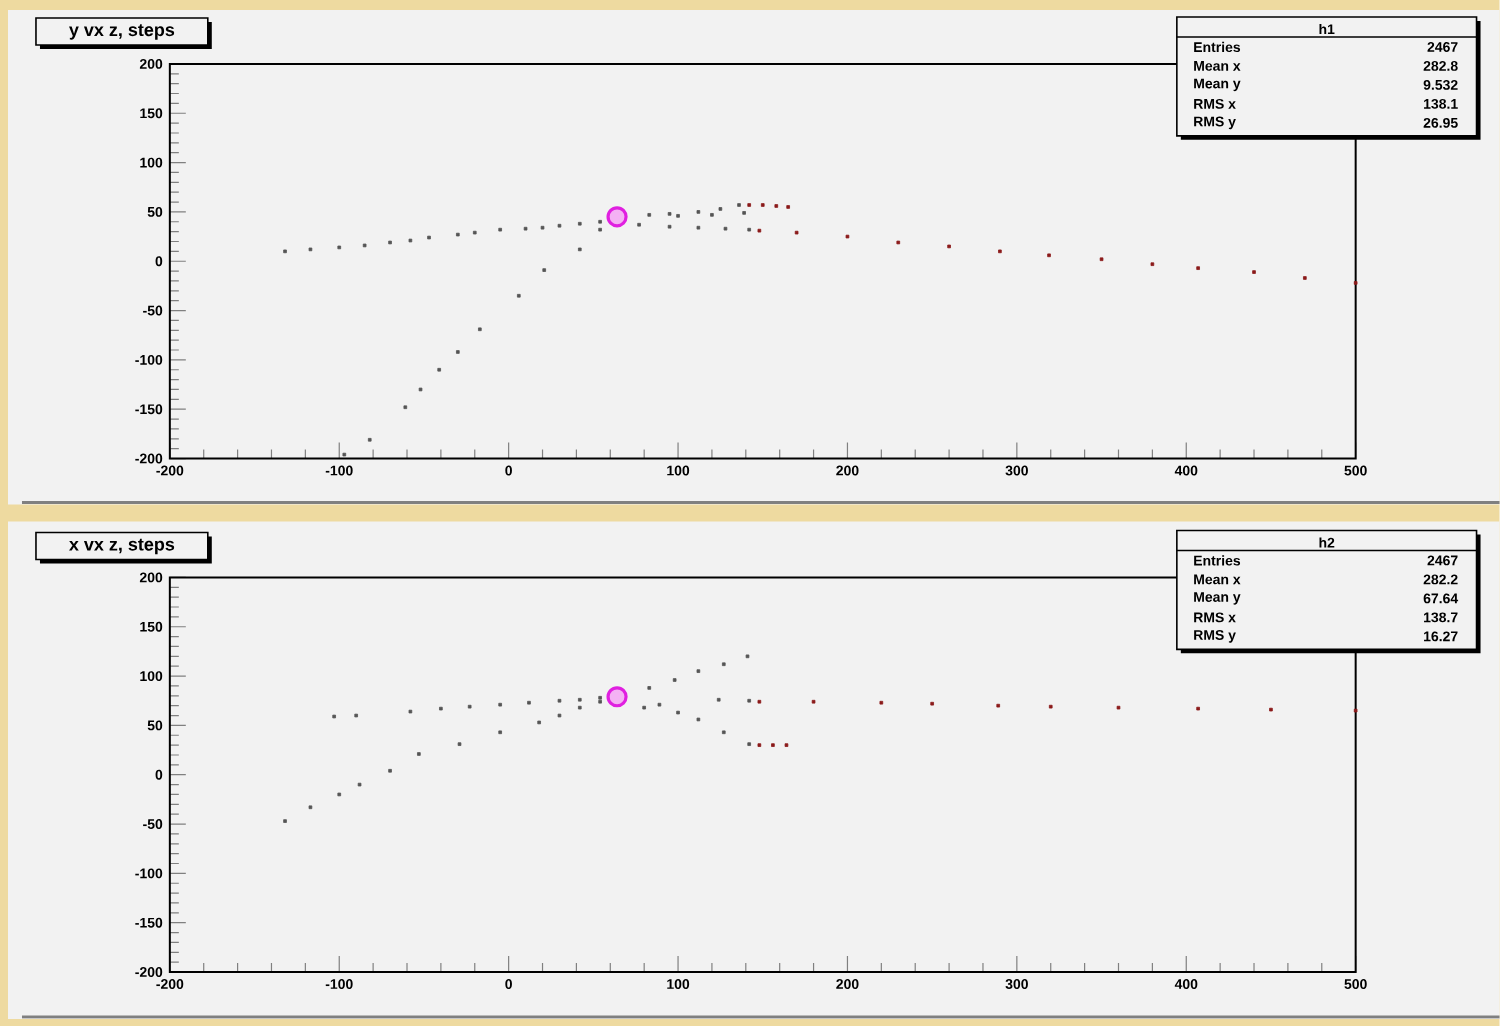 This screenshot has height=1026, width=1501. What do you see at coordinates (1441, 103) in the screenshot?
I see `text: 138.1` at bounding box center [1441, 103].